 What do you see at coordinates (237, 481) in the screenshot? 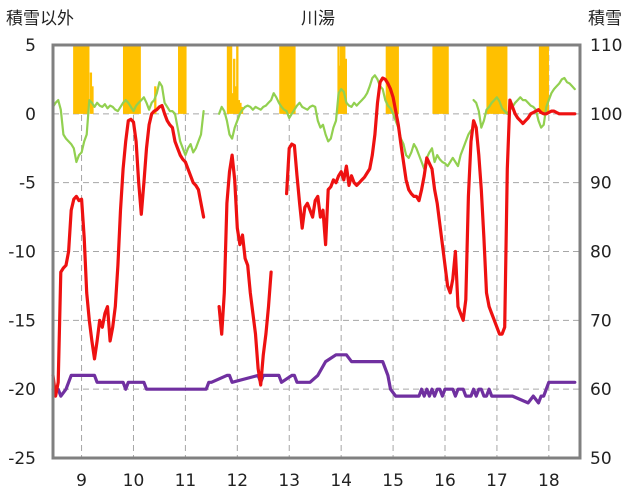
I see `x-tick-label: 12` at bounding box center [237, 481].